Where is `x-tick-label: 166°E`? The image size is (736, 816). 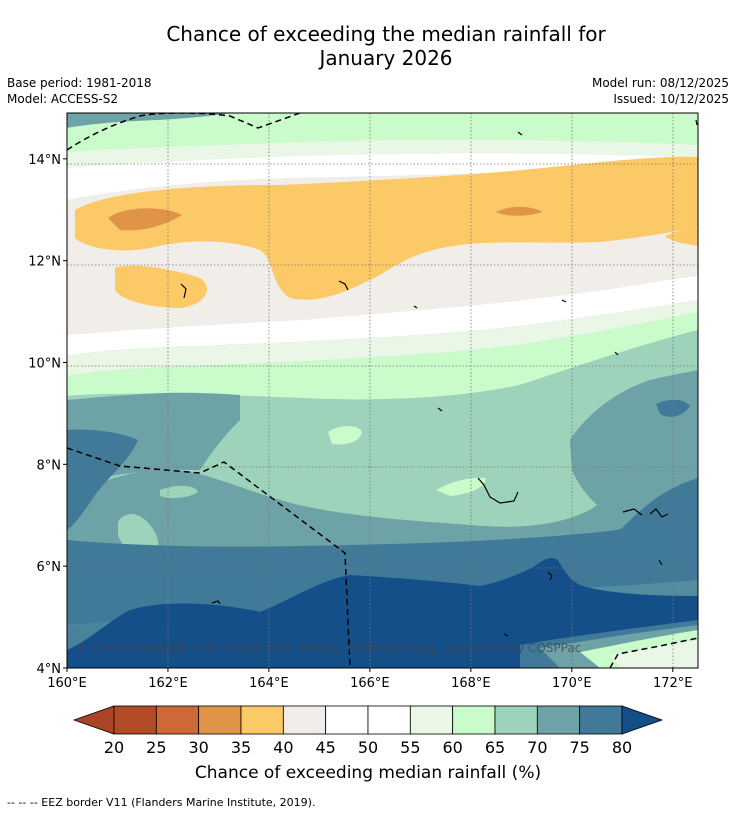
x-tick-label: 166°E is located at coordinates (370, 683).